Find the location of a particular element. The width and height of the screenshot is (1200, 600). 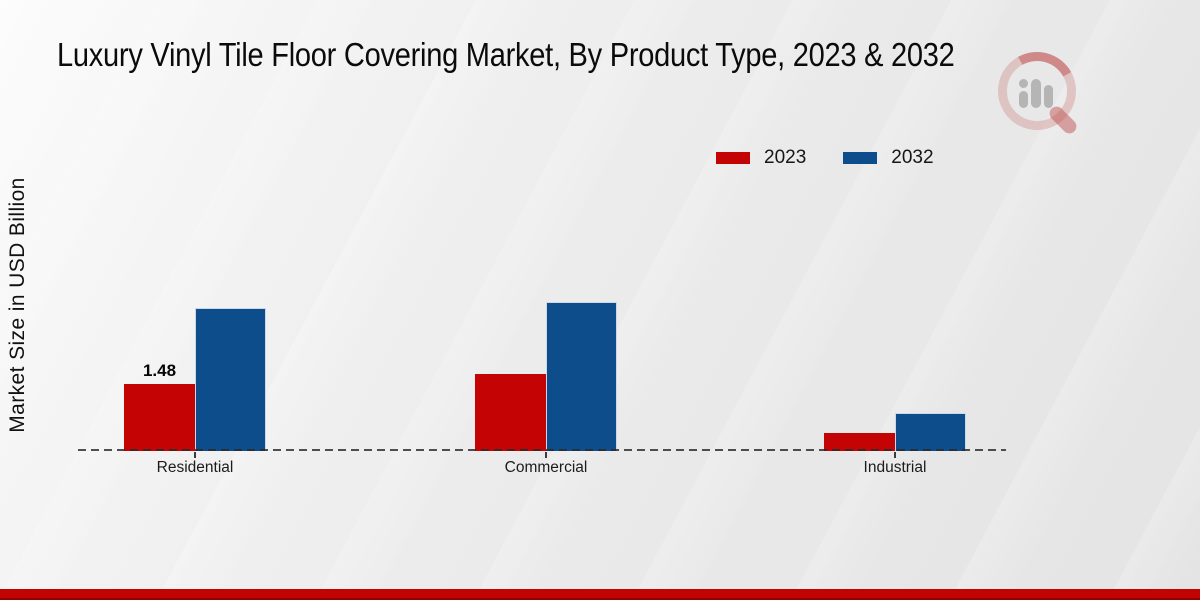

logo-bar-medium is located at coordinates (1048, 96).